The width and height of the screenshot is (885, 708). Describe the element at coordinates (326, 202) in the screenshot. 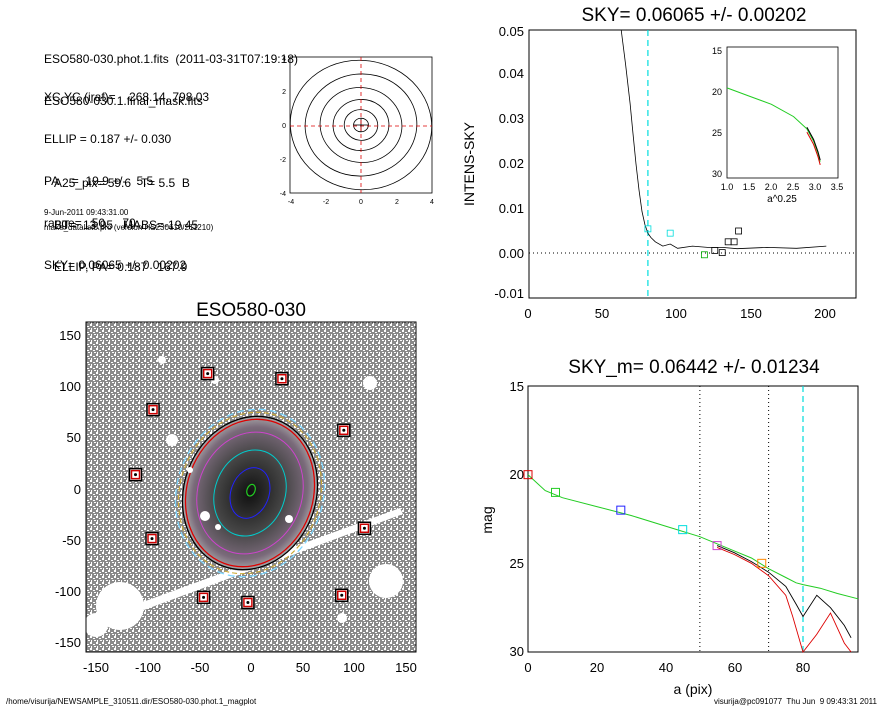

I see `centroid-xtick: -2` at that location.